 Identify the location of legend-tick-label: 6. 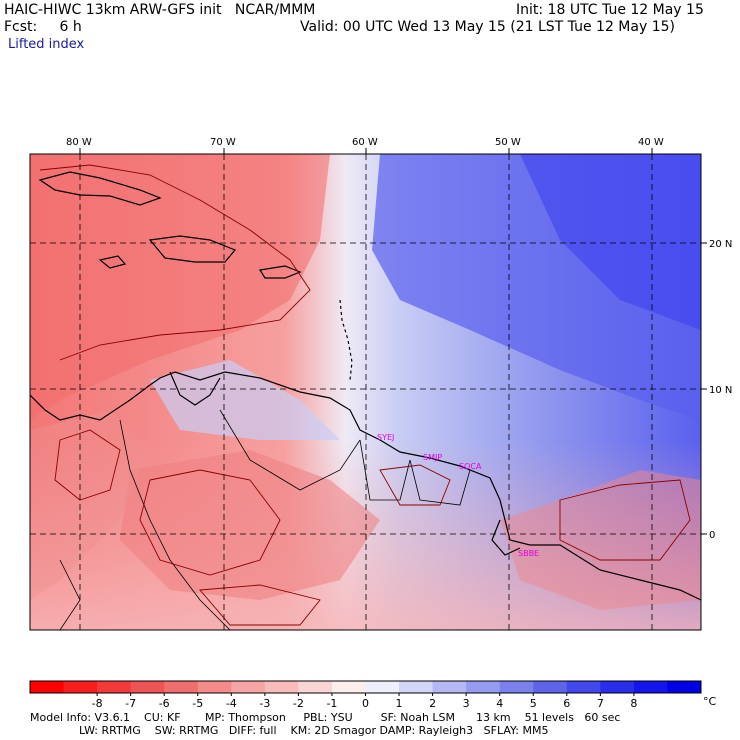
(566, 703).